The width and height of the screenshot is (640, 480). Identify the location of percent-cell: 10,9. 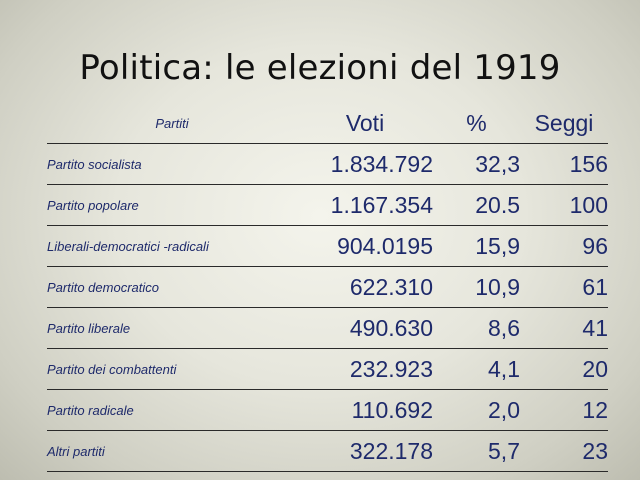
(476, 287).